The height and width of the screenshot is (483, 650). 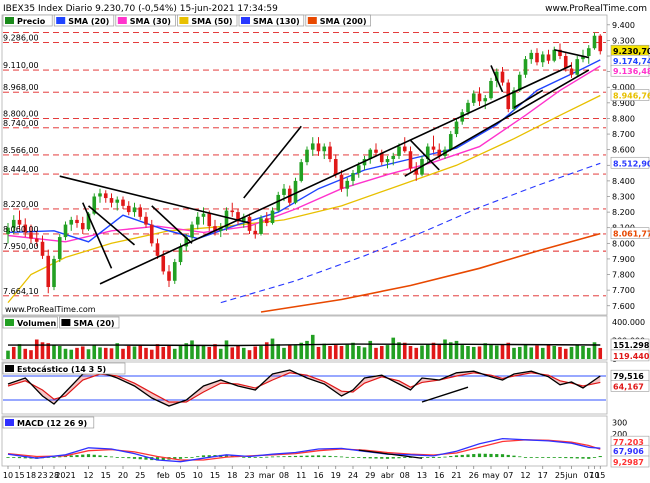 What do you see at coordinates (88, 21) in the screenshot?
I see `legend-label: SMA (20)` at bounding box center [88, 21].